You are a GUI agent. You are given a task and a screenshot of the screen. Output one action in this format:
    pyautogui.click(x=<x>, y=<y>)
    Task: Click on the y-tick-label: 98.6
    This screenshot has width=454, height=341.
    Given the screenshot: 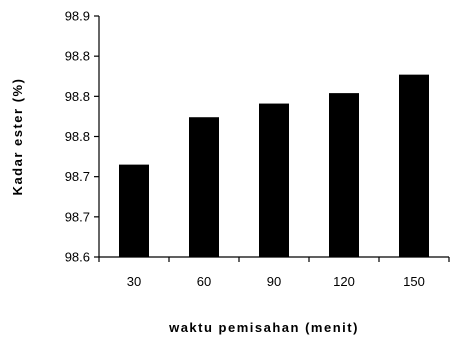 What is the action you would take?
    pyautogui.click(x=77, y=257)
    